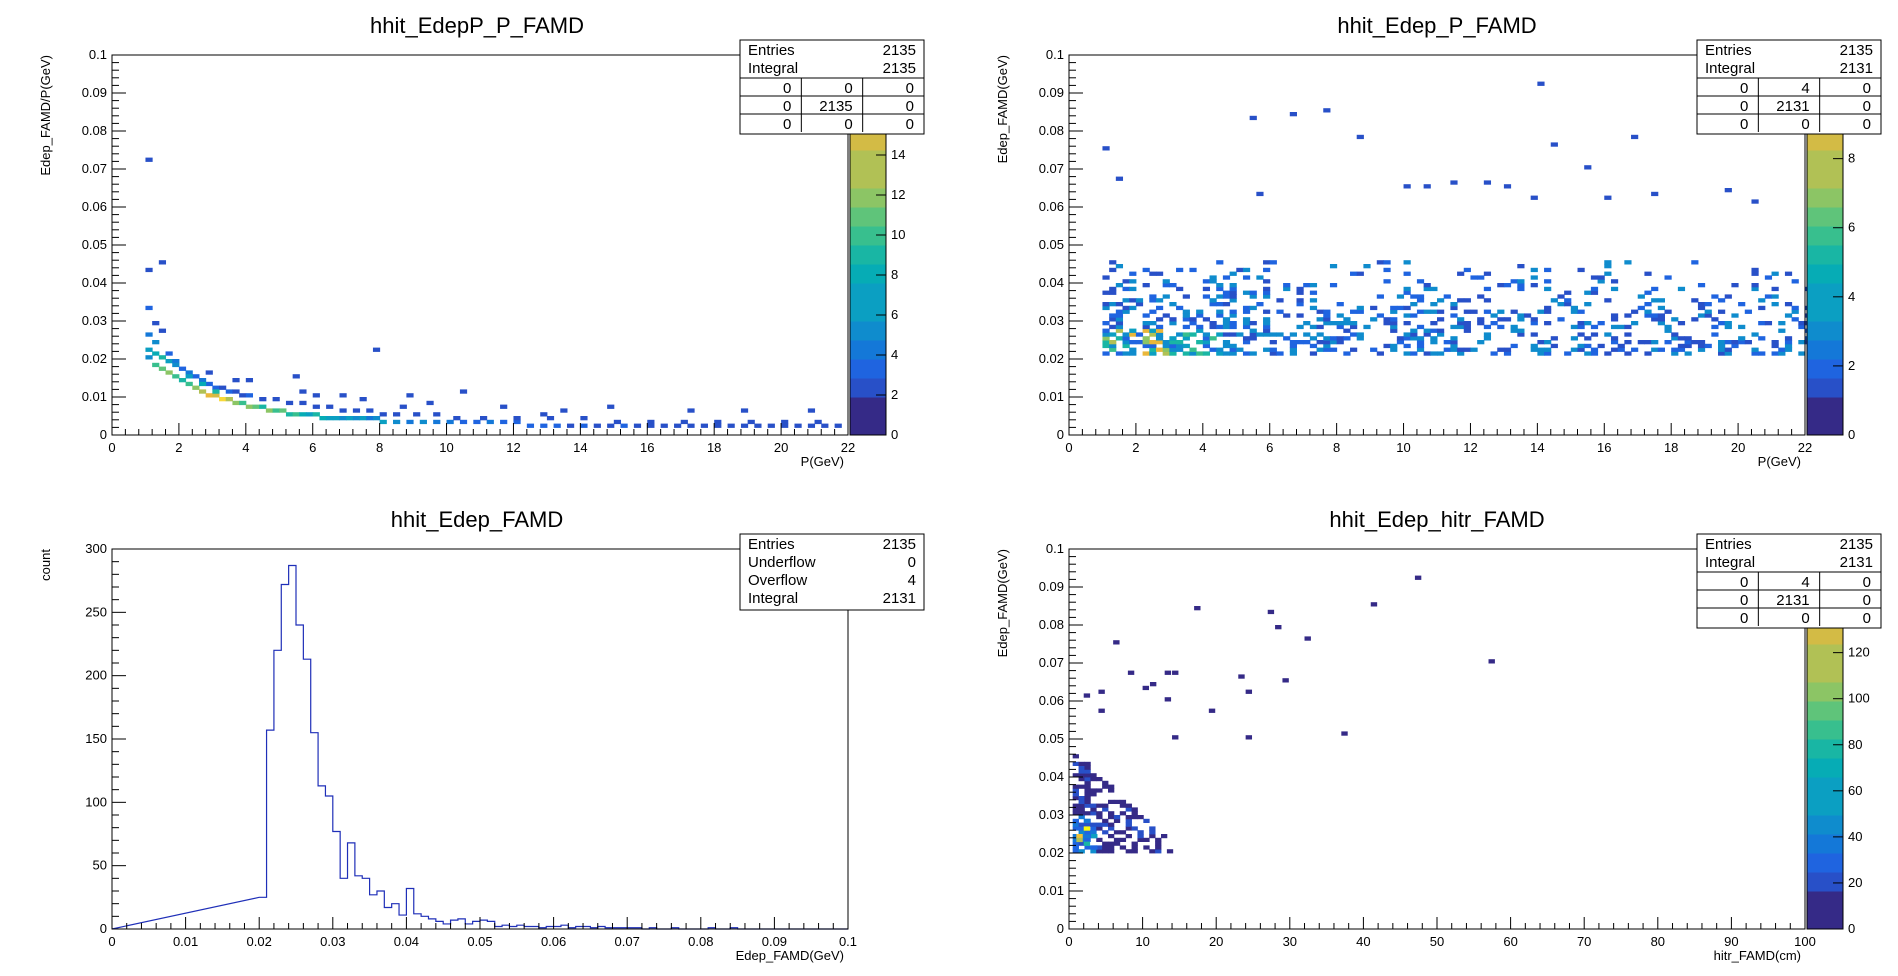 This screenshot has width=1898, height=976. What do you see at coordinates (1805, 582) in the screenshot?
I see `p4-stats-cell: 4` at bounding box center [1805, 582].